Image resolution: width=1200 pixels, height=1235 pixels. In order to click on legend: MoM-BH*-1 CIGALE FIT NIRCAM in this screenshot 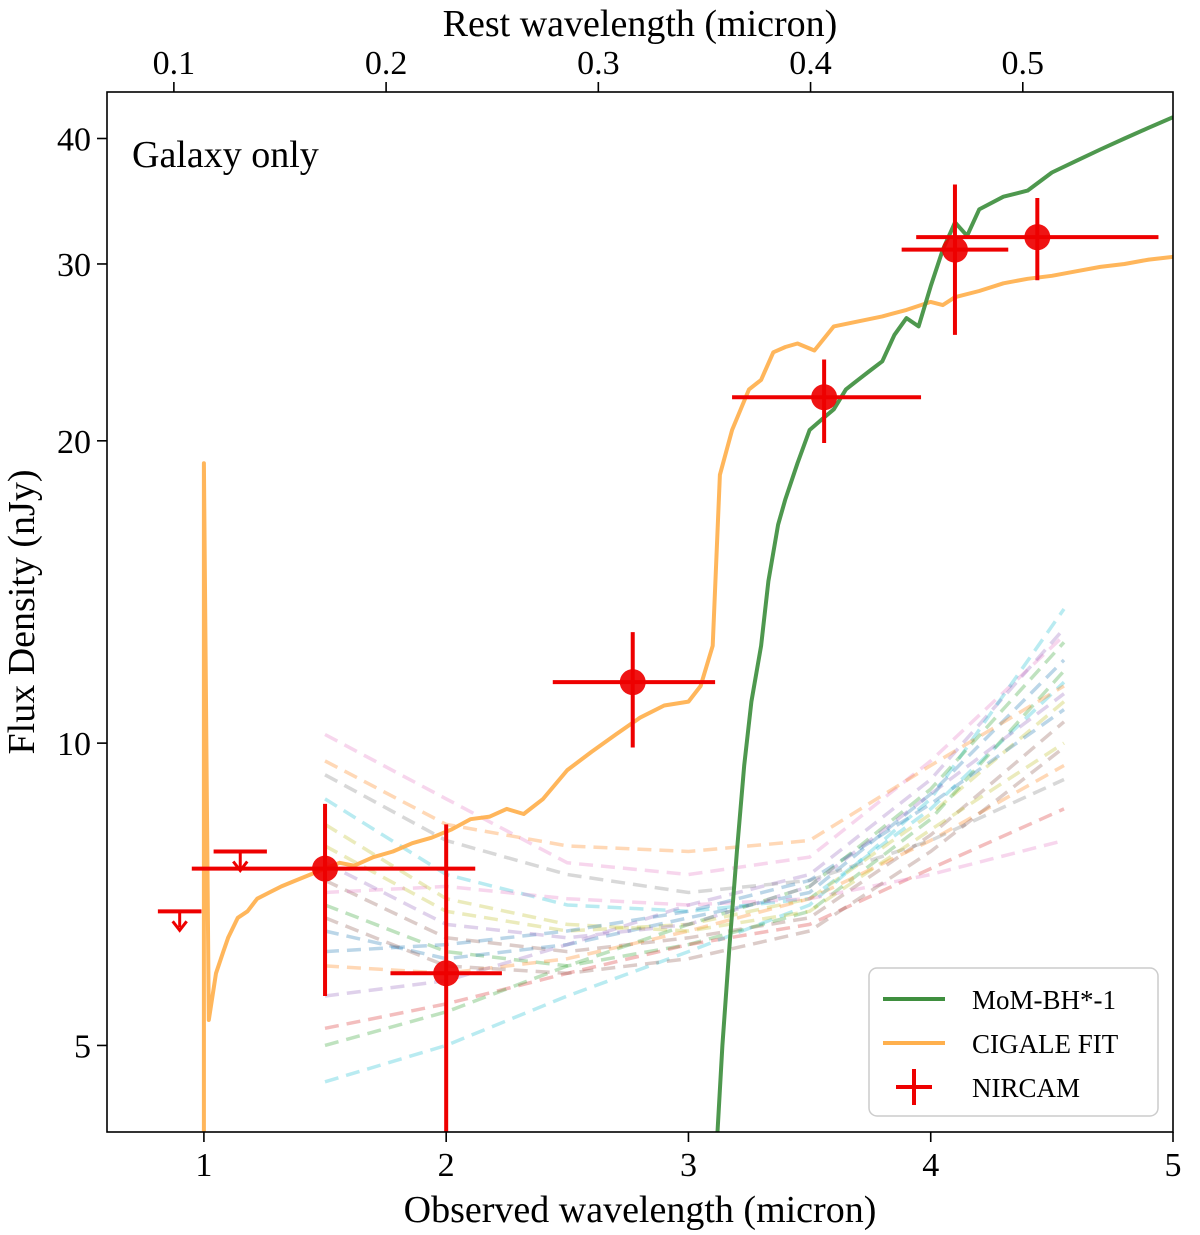, I will do `click(1013, 1042)`.